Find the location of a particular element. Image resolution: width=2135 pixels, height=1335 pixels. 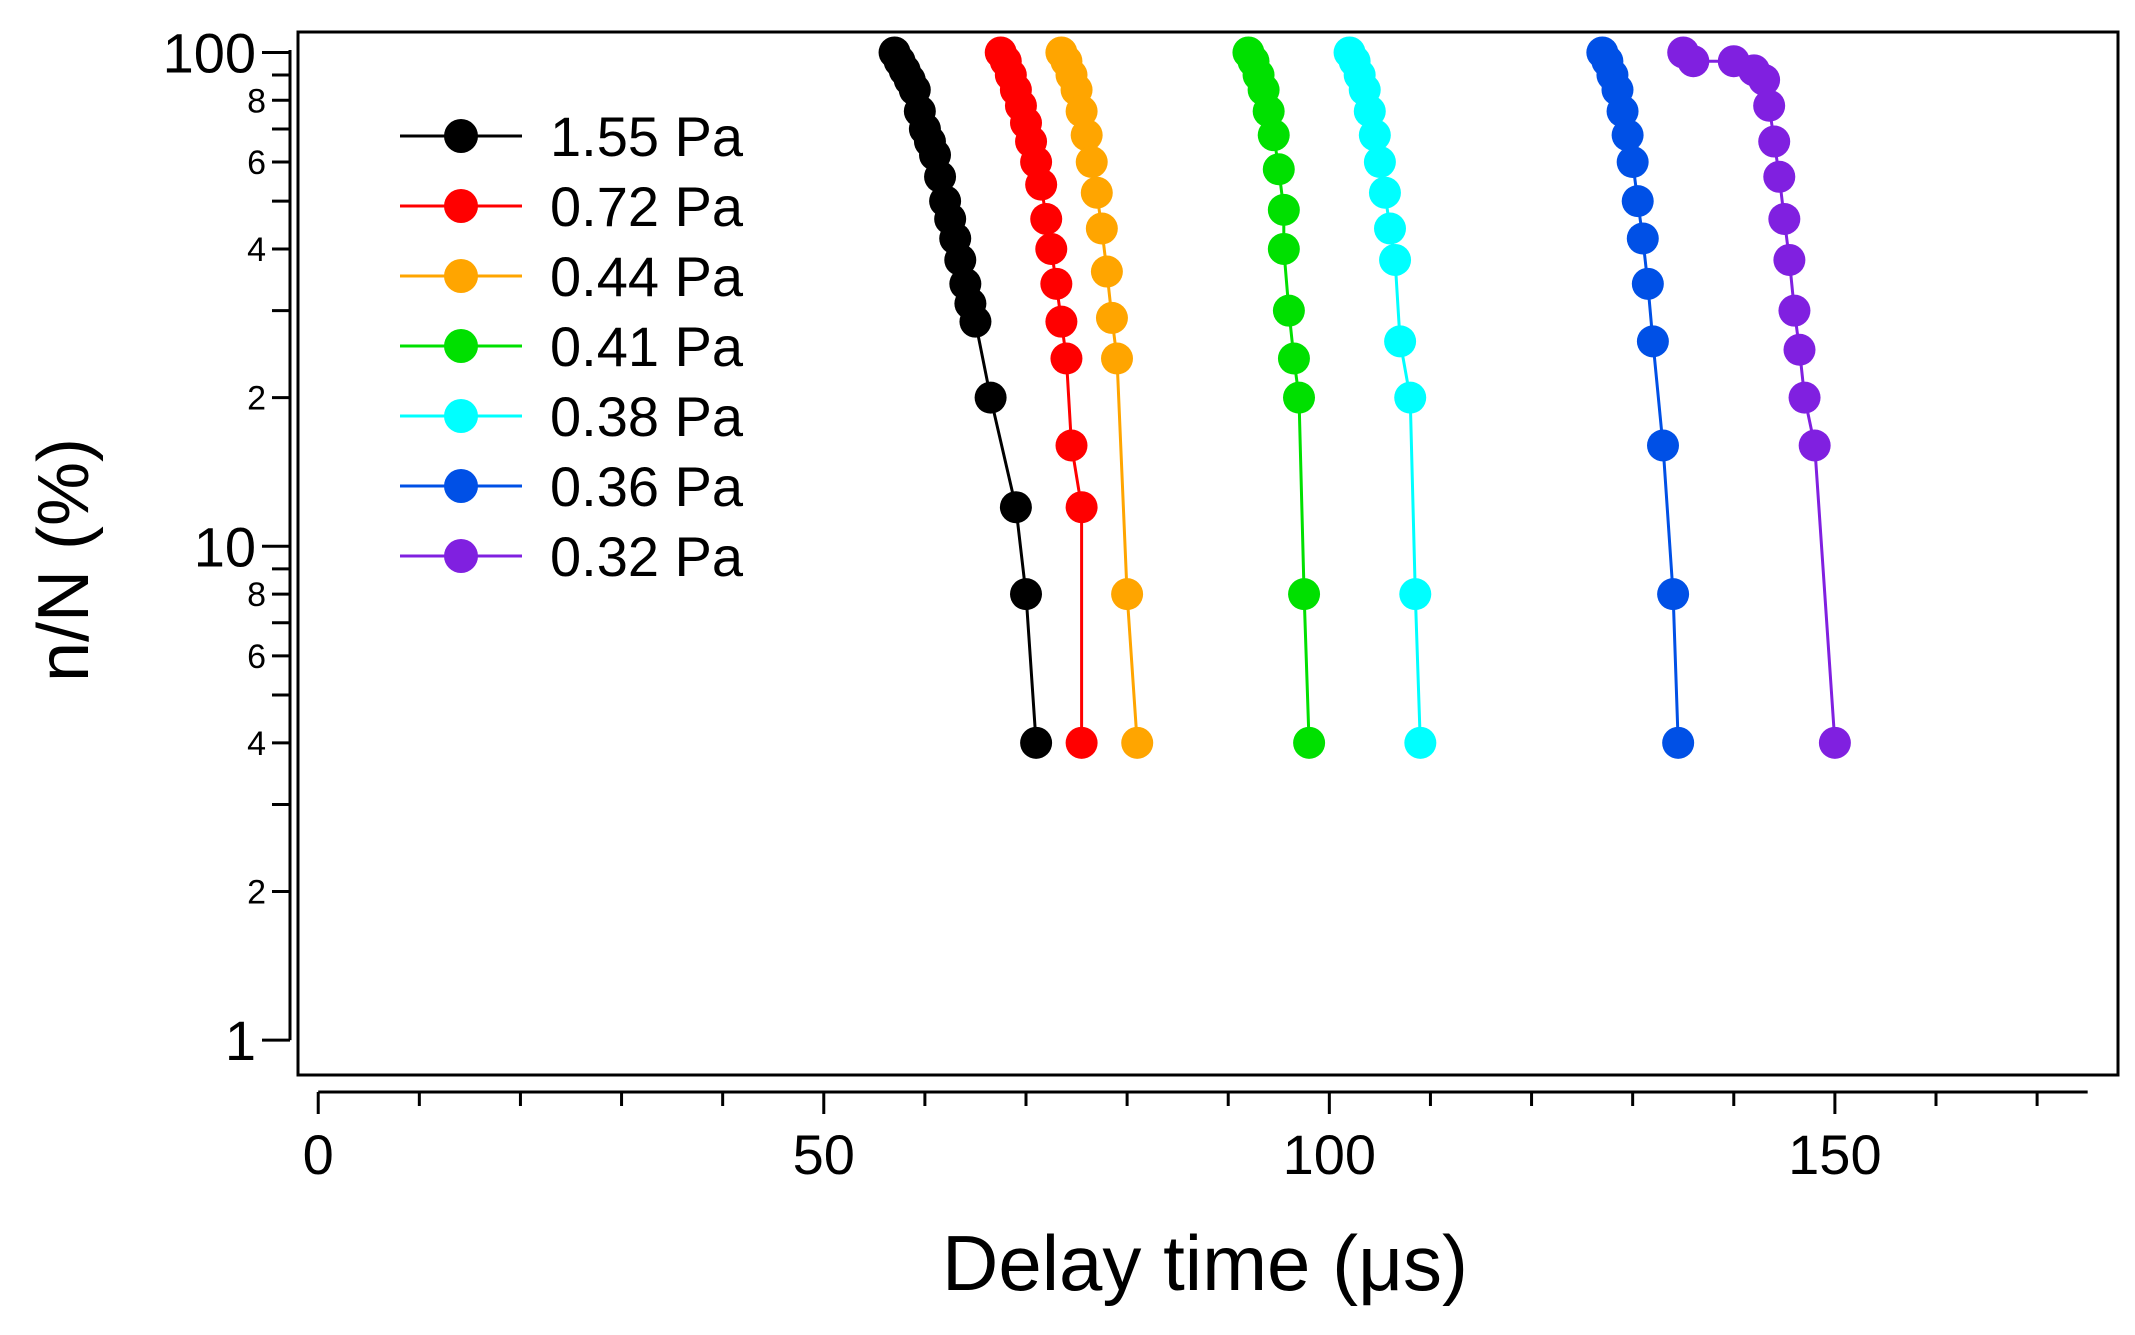

series-0-72-pa is located at coordinates (1041, 397).